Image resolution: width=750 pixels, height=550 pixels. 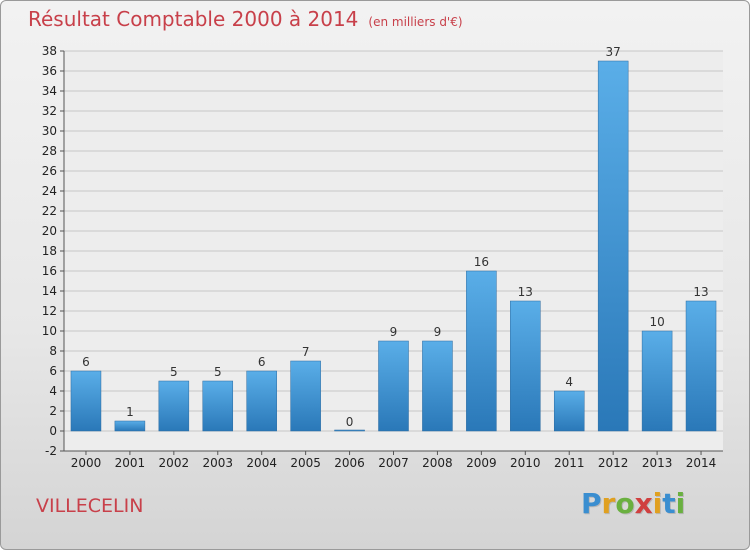 I want to click on y-tick-label: 8, so click(x=53, y=351).